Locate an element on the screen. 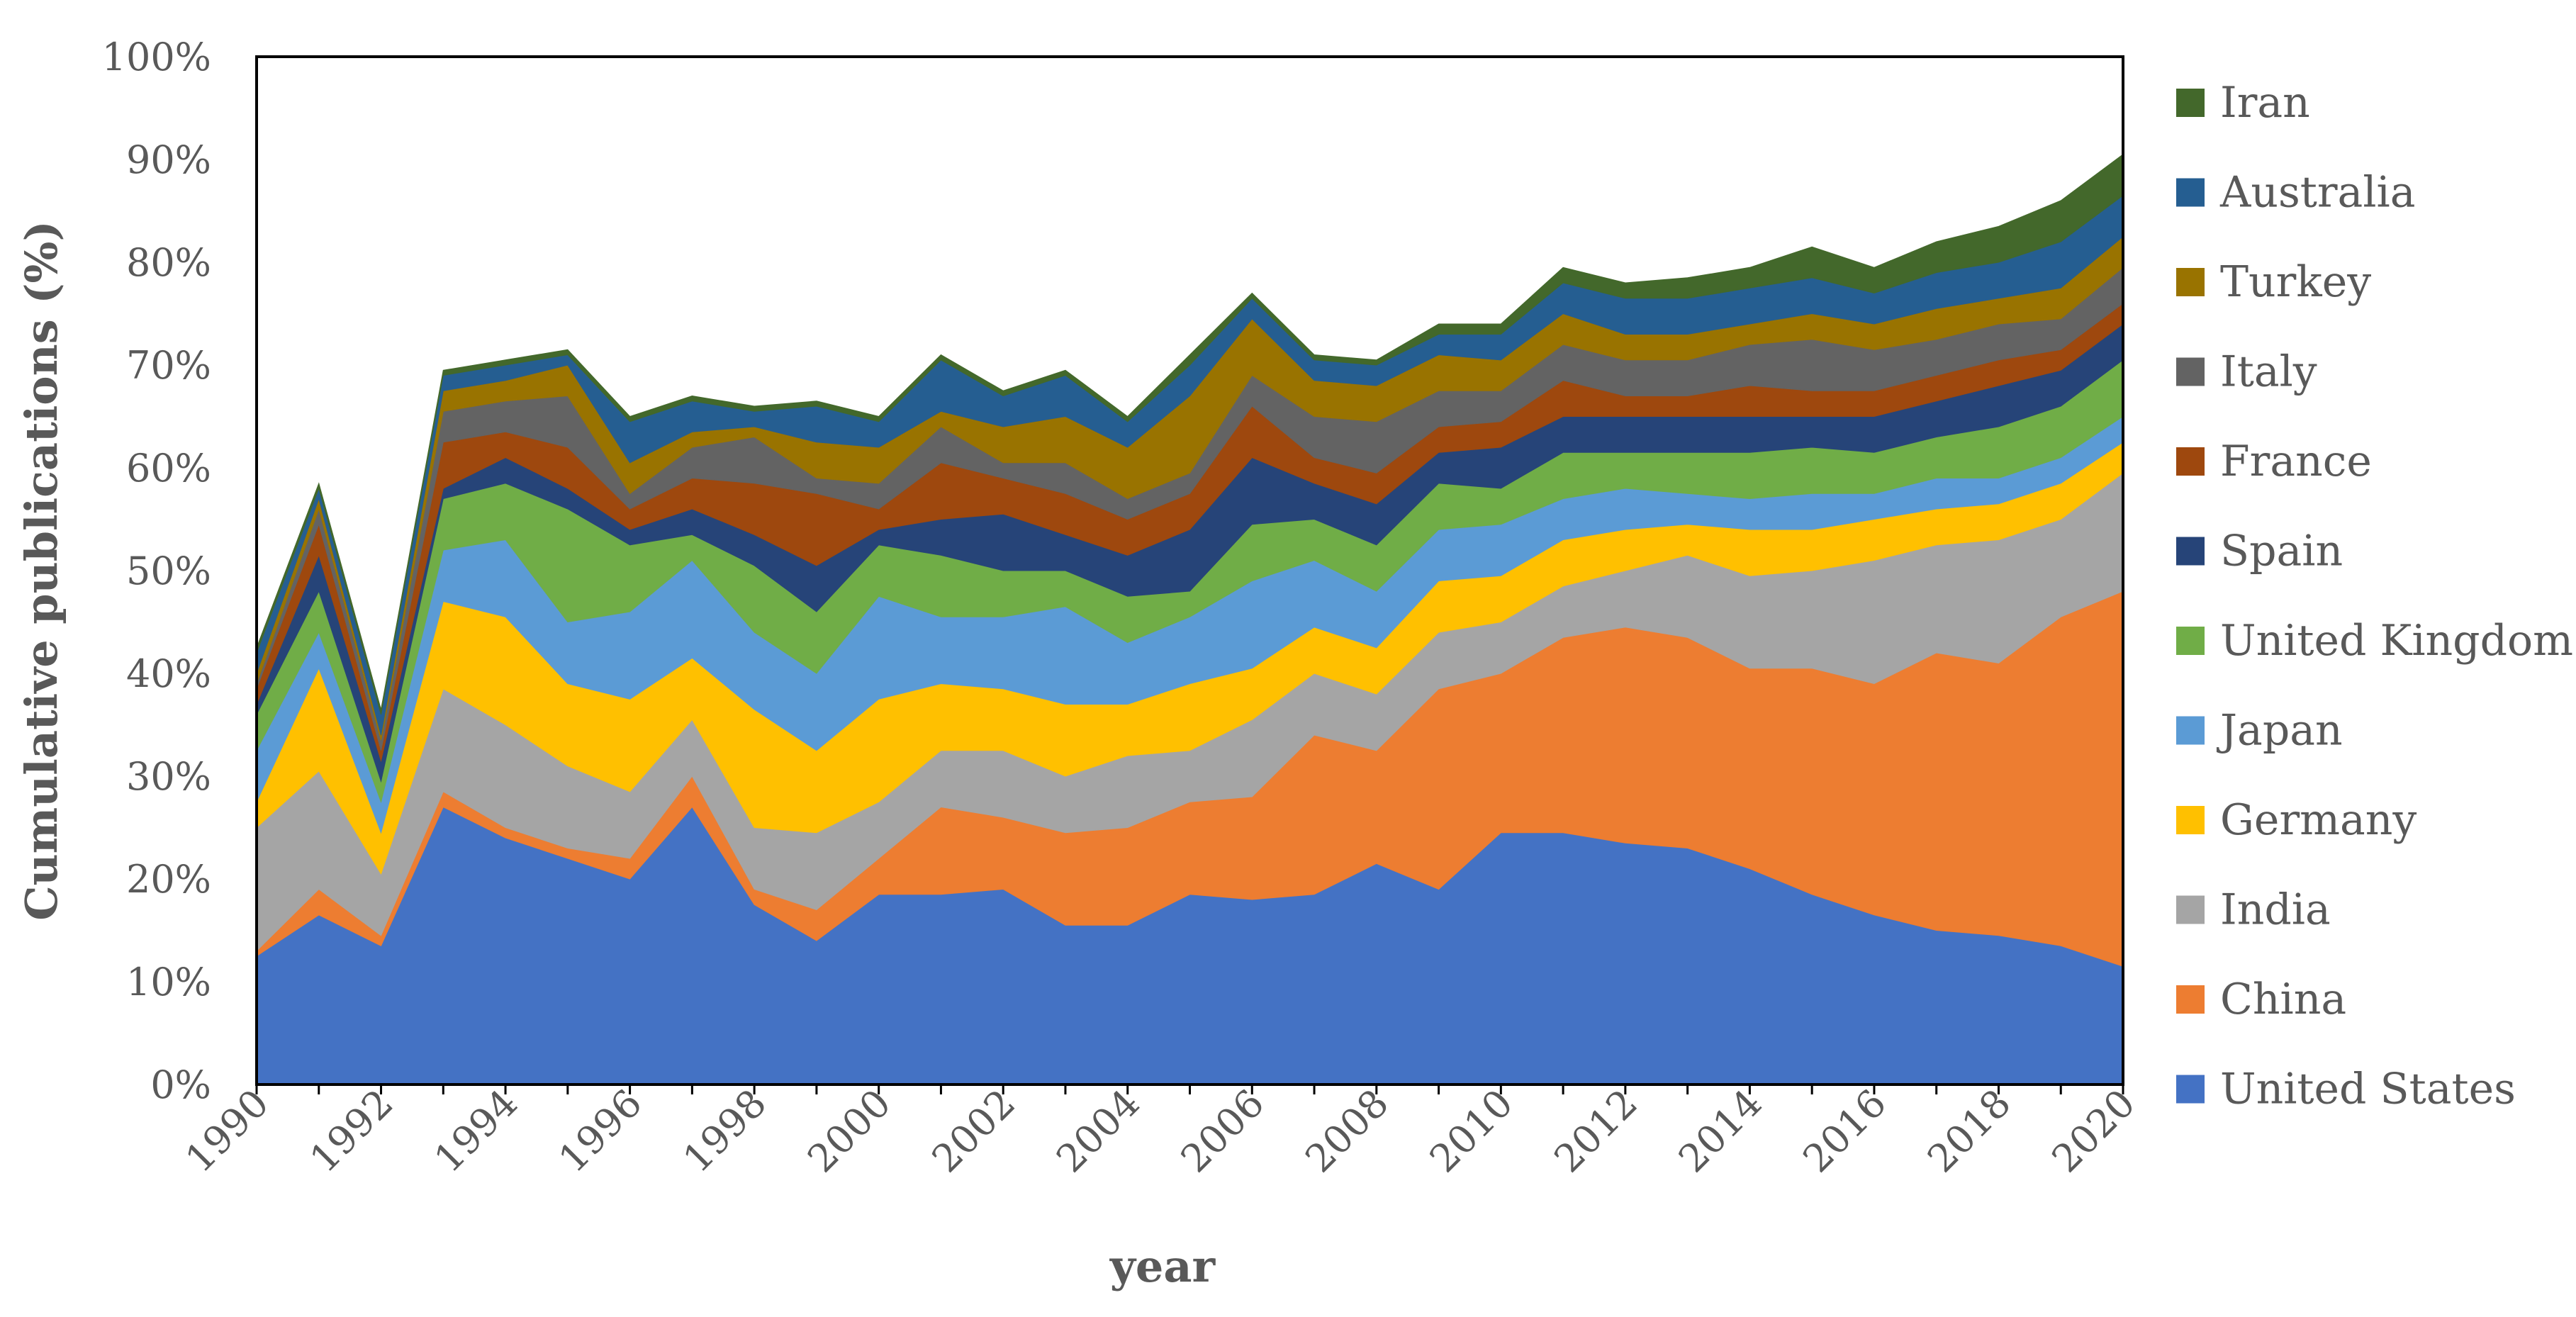 Image resolution: width=2576 pixels, height=1317 pixels. y-tick-label: 10% is located at coordinates (169, 982).